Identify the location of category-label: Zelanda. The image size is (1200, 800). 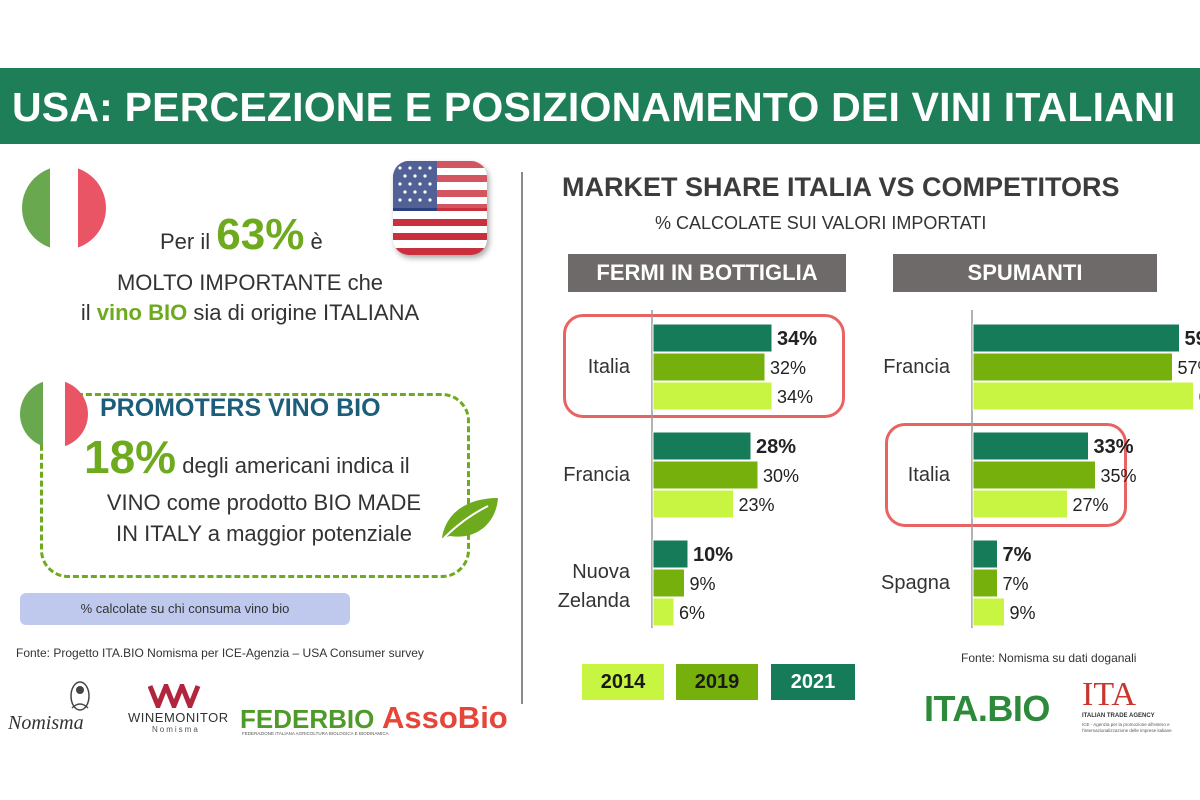
(594, 601).